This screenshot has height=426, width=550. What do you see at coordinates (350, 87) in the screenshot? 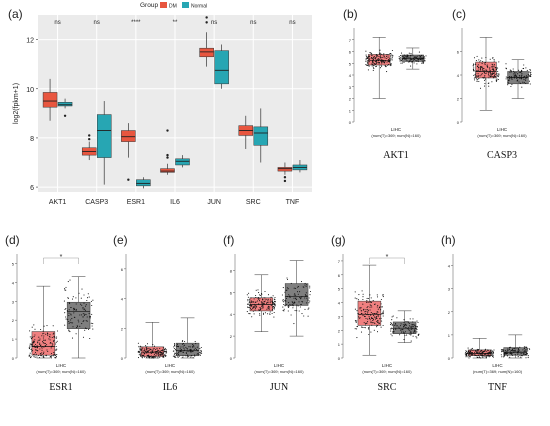
I see `panel-b-ytick: 3` at bounding box center [350, 87].